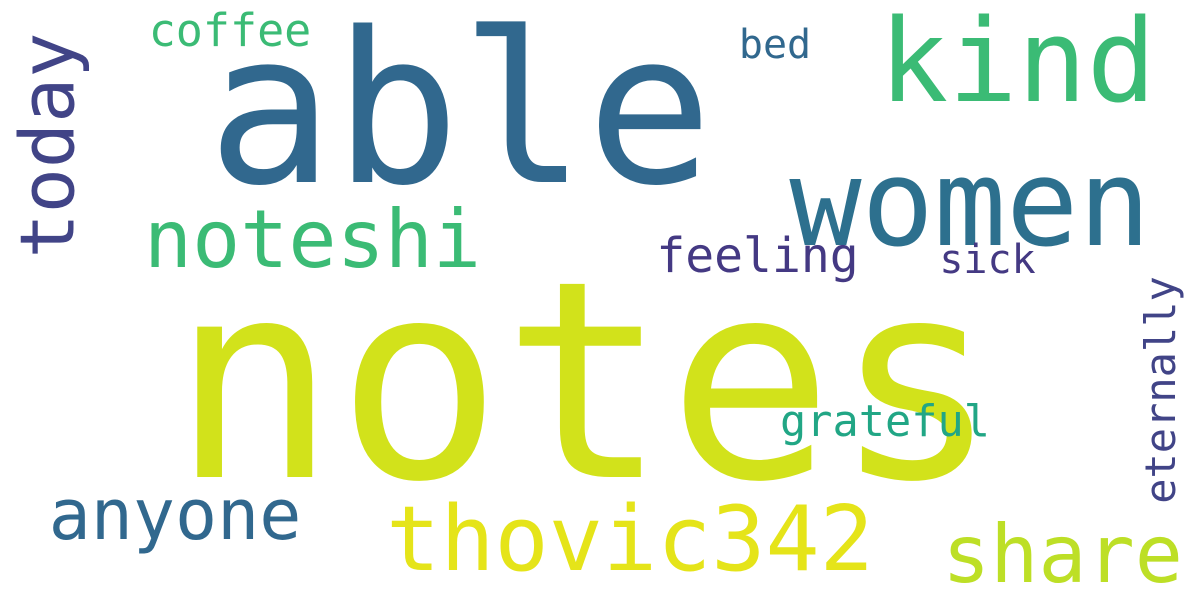 The height and width of the screenshot is (600, 1200). Describe the element at coordinates (970, 204) in the screenshot. I see `word-women: women` at that location.